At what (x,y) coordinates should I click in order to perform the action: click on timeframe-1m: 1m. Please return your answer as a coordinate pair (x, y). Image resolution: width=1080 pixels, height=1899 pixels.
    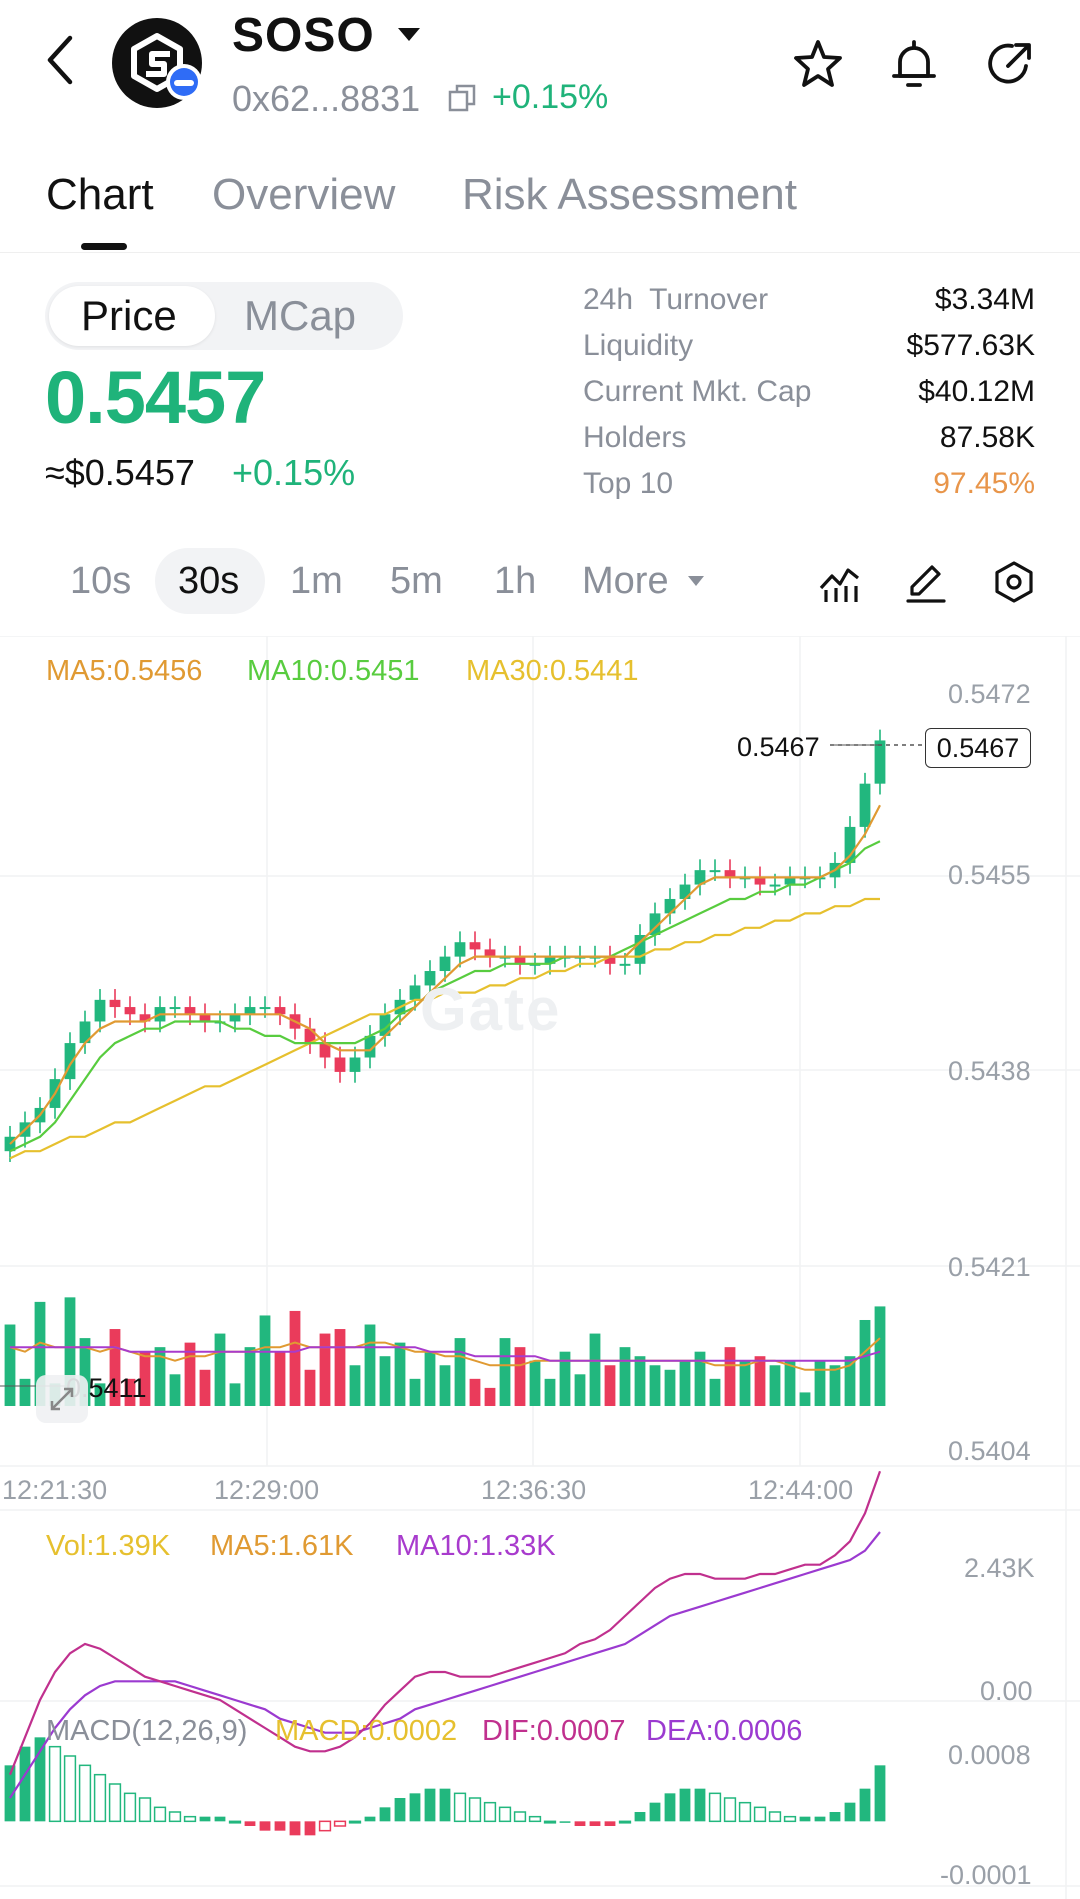
    Looking at the image, I should click on (316, 581).